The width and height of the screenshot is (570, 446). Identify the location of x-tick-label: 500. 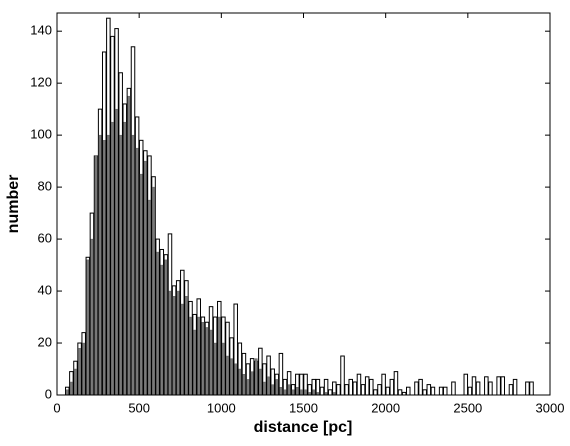
(139, 407).